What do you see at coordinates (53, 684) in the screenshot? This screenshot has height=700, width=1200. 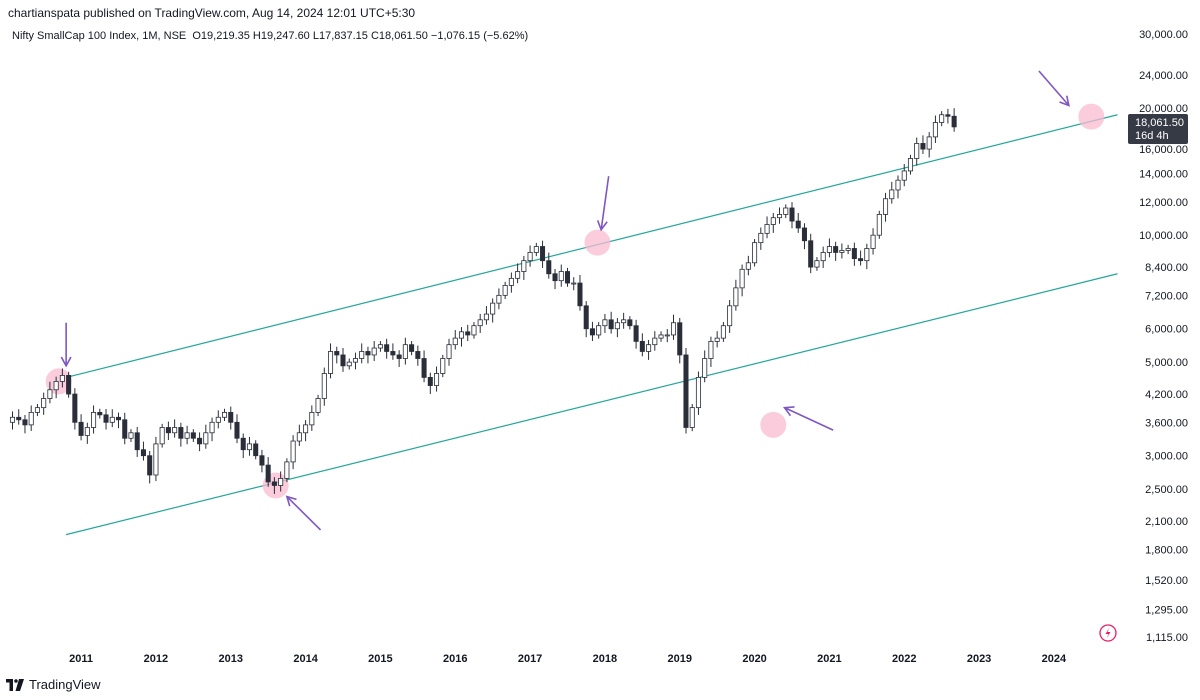 I see `footer-brand: TradingView` at bounding box center [53, 684].